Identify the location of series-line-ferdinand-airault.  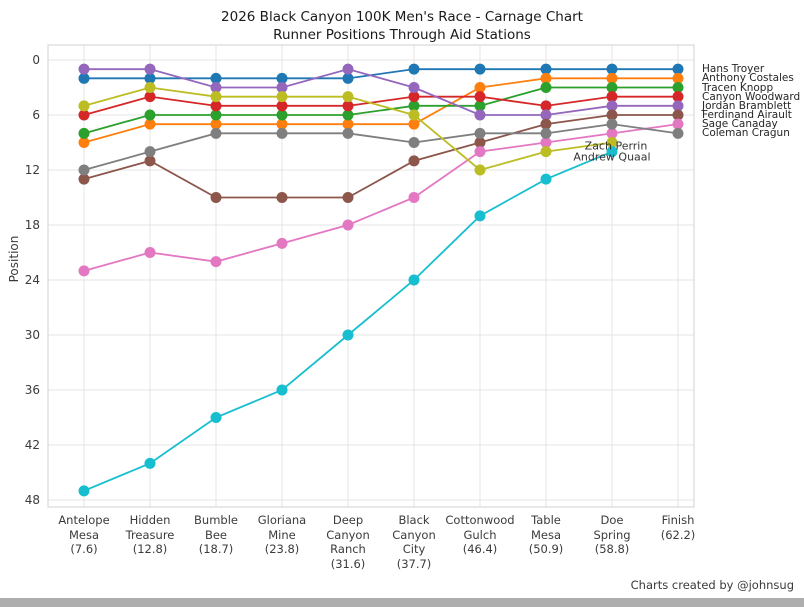
(380, 156).